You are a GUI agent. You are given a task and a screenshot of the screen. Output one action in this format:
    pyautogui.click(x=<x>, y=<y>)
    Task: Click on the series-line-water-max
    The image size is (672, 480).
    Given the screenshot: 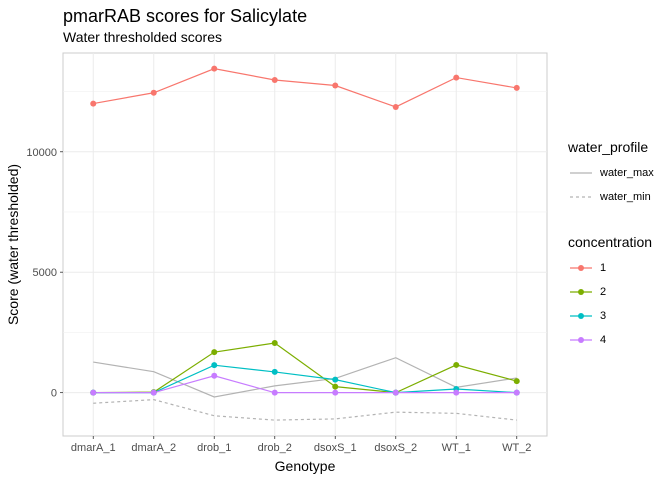 What is the action you would take?
    pyautogui.click(x=305, y=377)
    